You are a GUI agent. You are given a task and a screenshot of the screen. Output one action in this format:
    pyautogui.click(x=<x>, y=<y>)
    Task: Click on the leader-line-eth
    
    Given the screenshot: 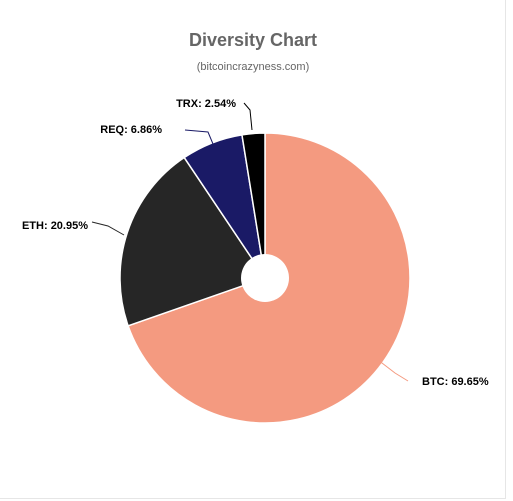 What is the action you would take?
    pyautogui.click(x=108, y=228)
    